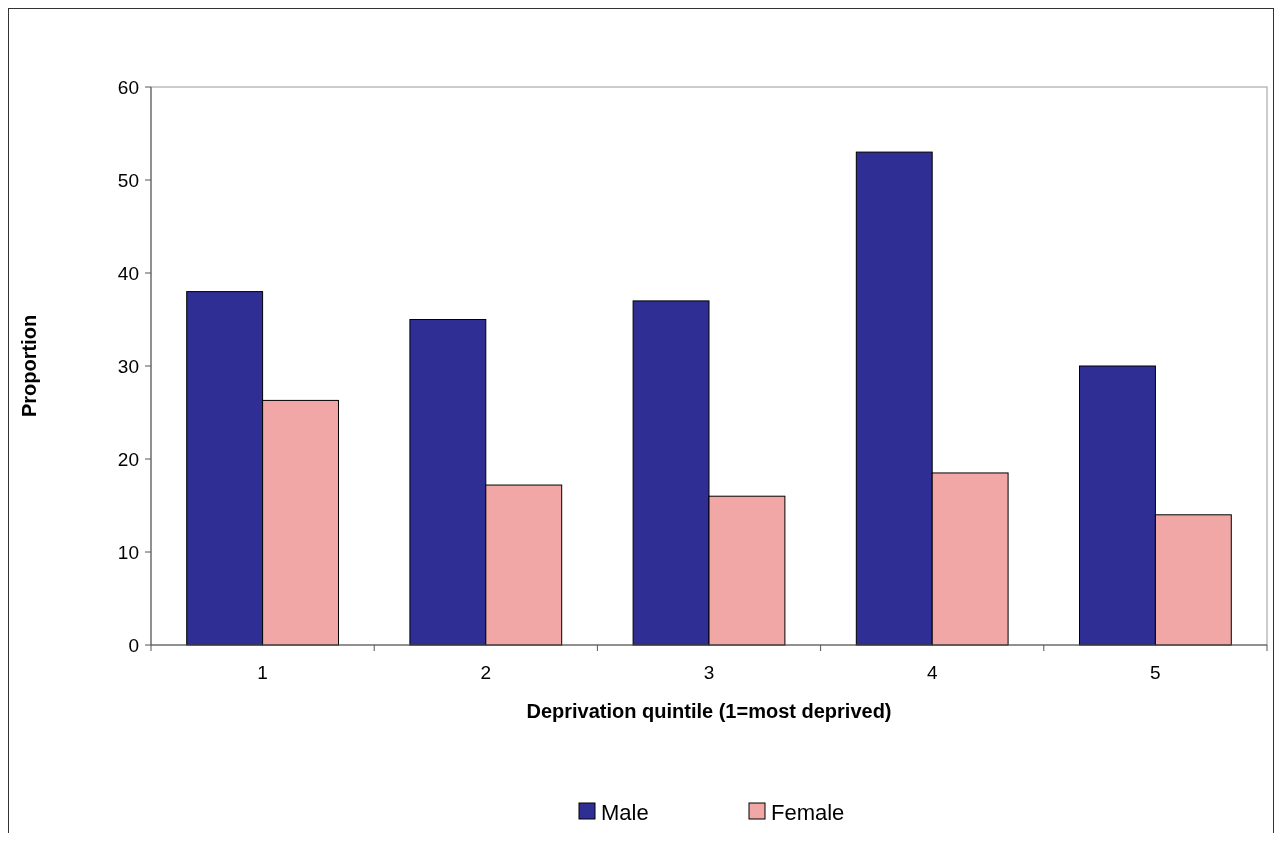 The image size is (1282, 841). I want to click on x-axis-title: Deprivation quintile (1=most deprived), so click(709, 711).